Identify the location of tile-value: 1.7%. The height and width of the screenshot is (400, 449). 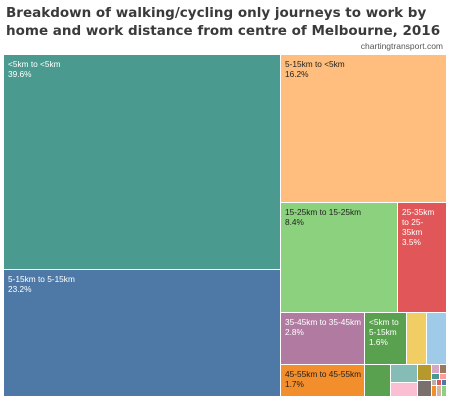
(294, 384).